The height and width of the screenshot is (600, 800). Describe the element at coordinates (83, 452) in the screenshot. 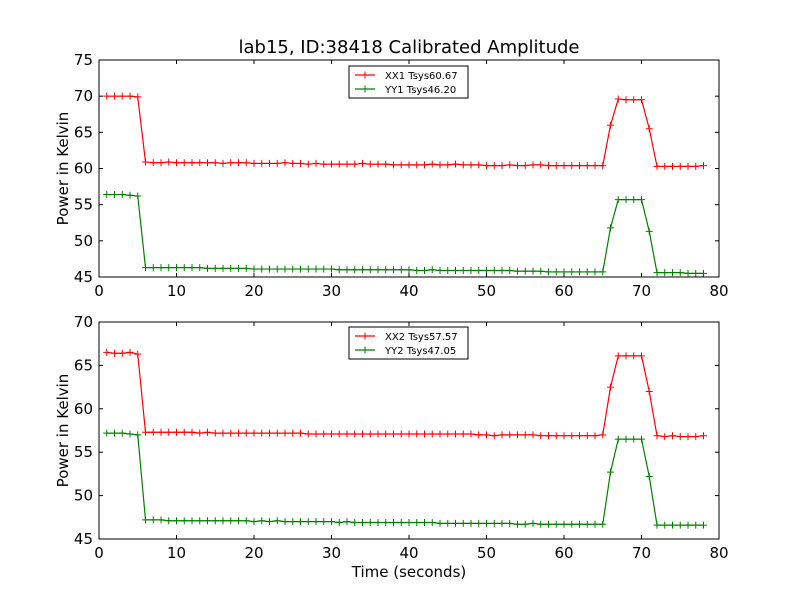

I see `y-tick-label: 55` at that location.